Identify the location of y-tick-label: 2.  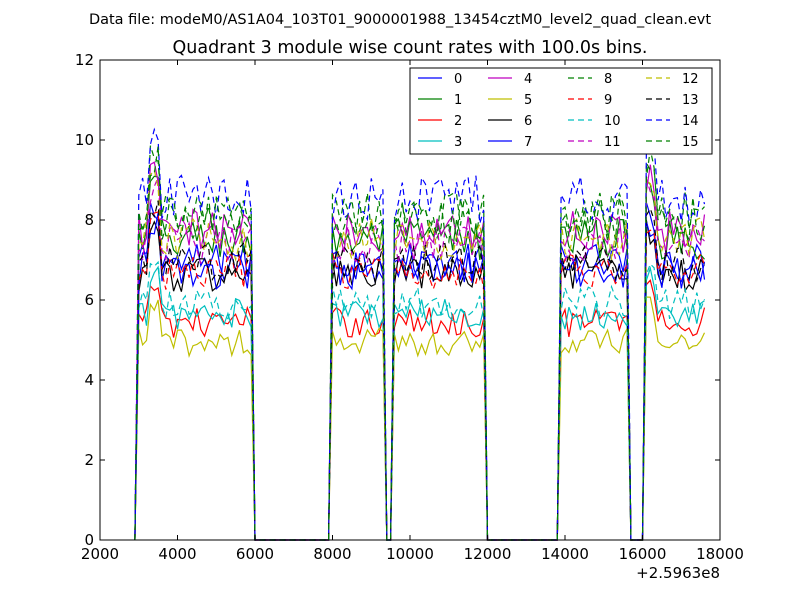
(89, 460).